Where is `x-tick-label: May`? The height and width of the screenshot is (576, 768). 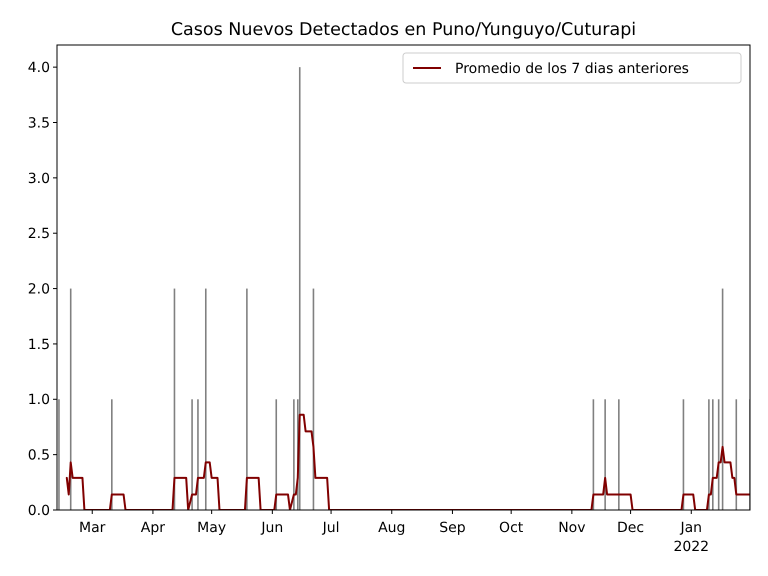 x-tick-label: May is located at coordinates (211, 528).